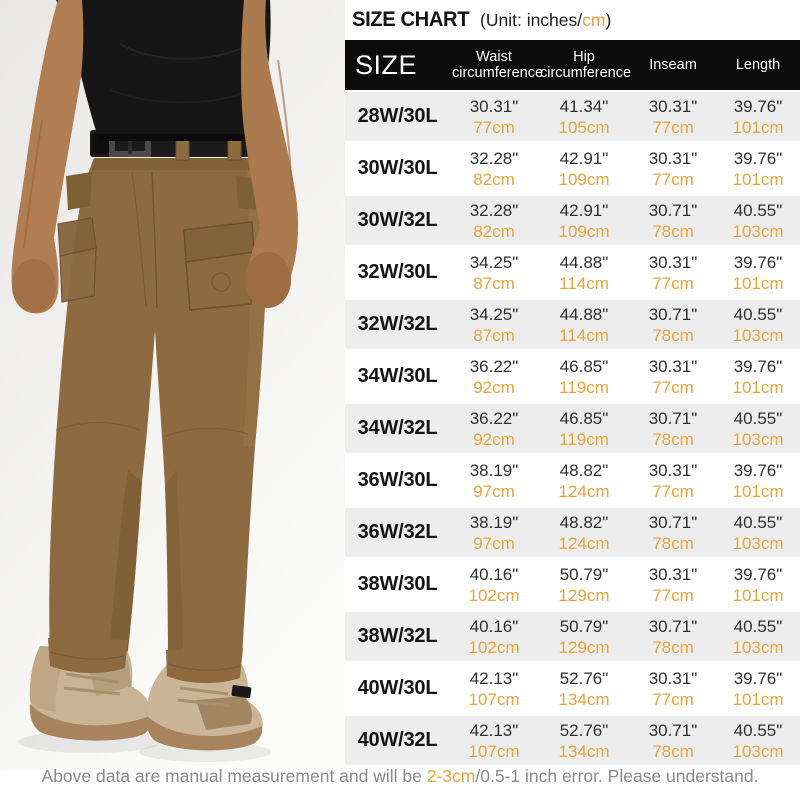 Image resolution: width=800 pixels, height=800 pixels. I want to click on hip-cell: 52.76" 134cm, so click(584, 689).